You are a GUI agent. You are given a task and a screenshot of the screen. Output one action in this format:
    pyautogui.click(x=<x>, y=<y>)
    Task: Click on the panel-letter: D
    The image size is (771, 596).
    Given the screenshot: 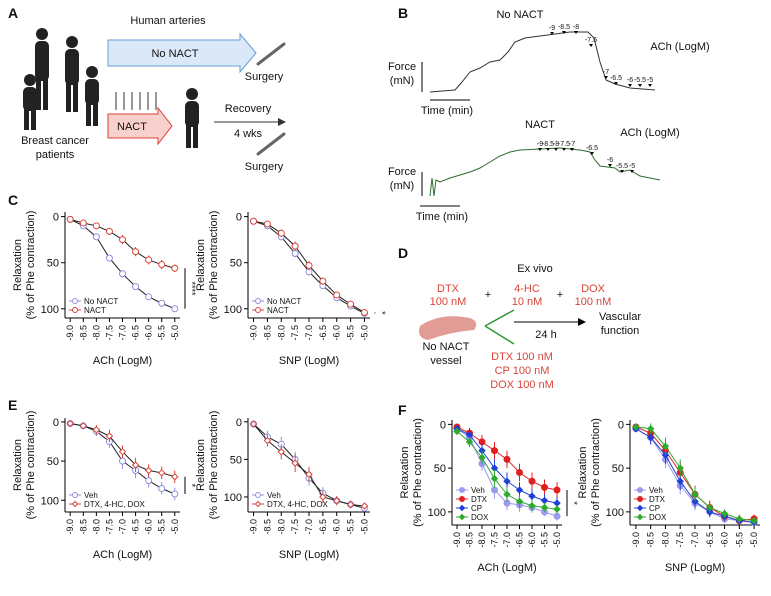 What is the action you would take?
    pyautogui.click(x=403, y=253)
    